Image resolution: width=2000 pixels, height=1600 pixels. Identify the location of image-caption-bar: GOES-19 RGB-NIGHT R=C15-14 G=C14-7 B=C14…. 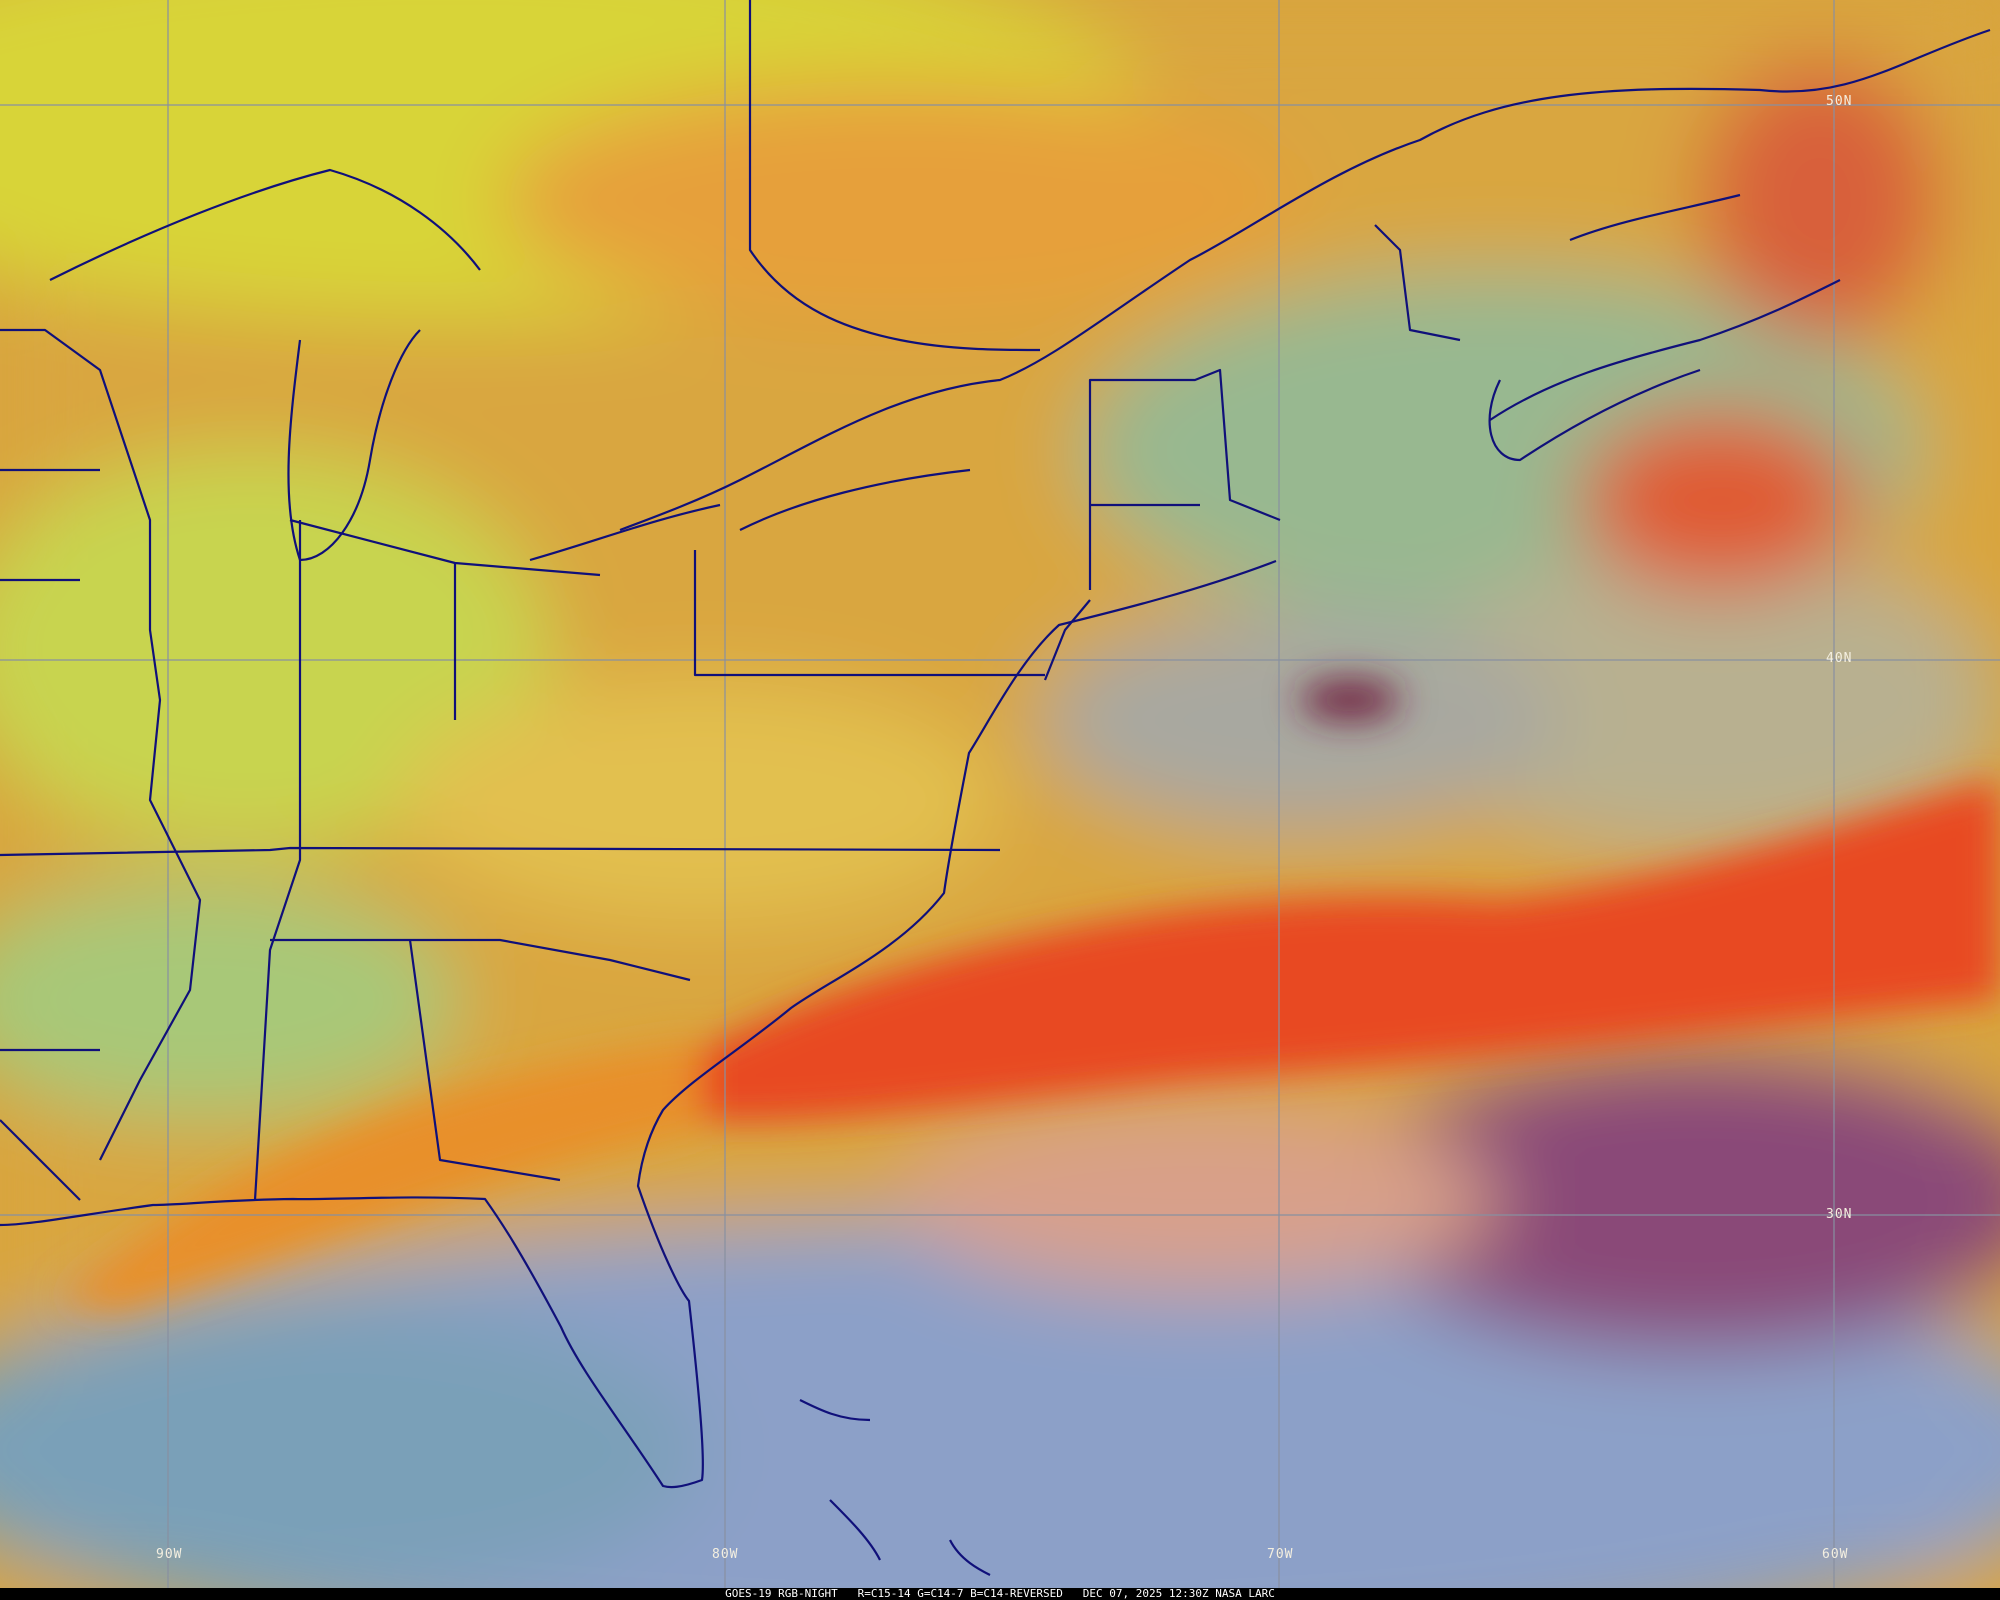
(1000, 1594).